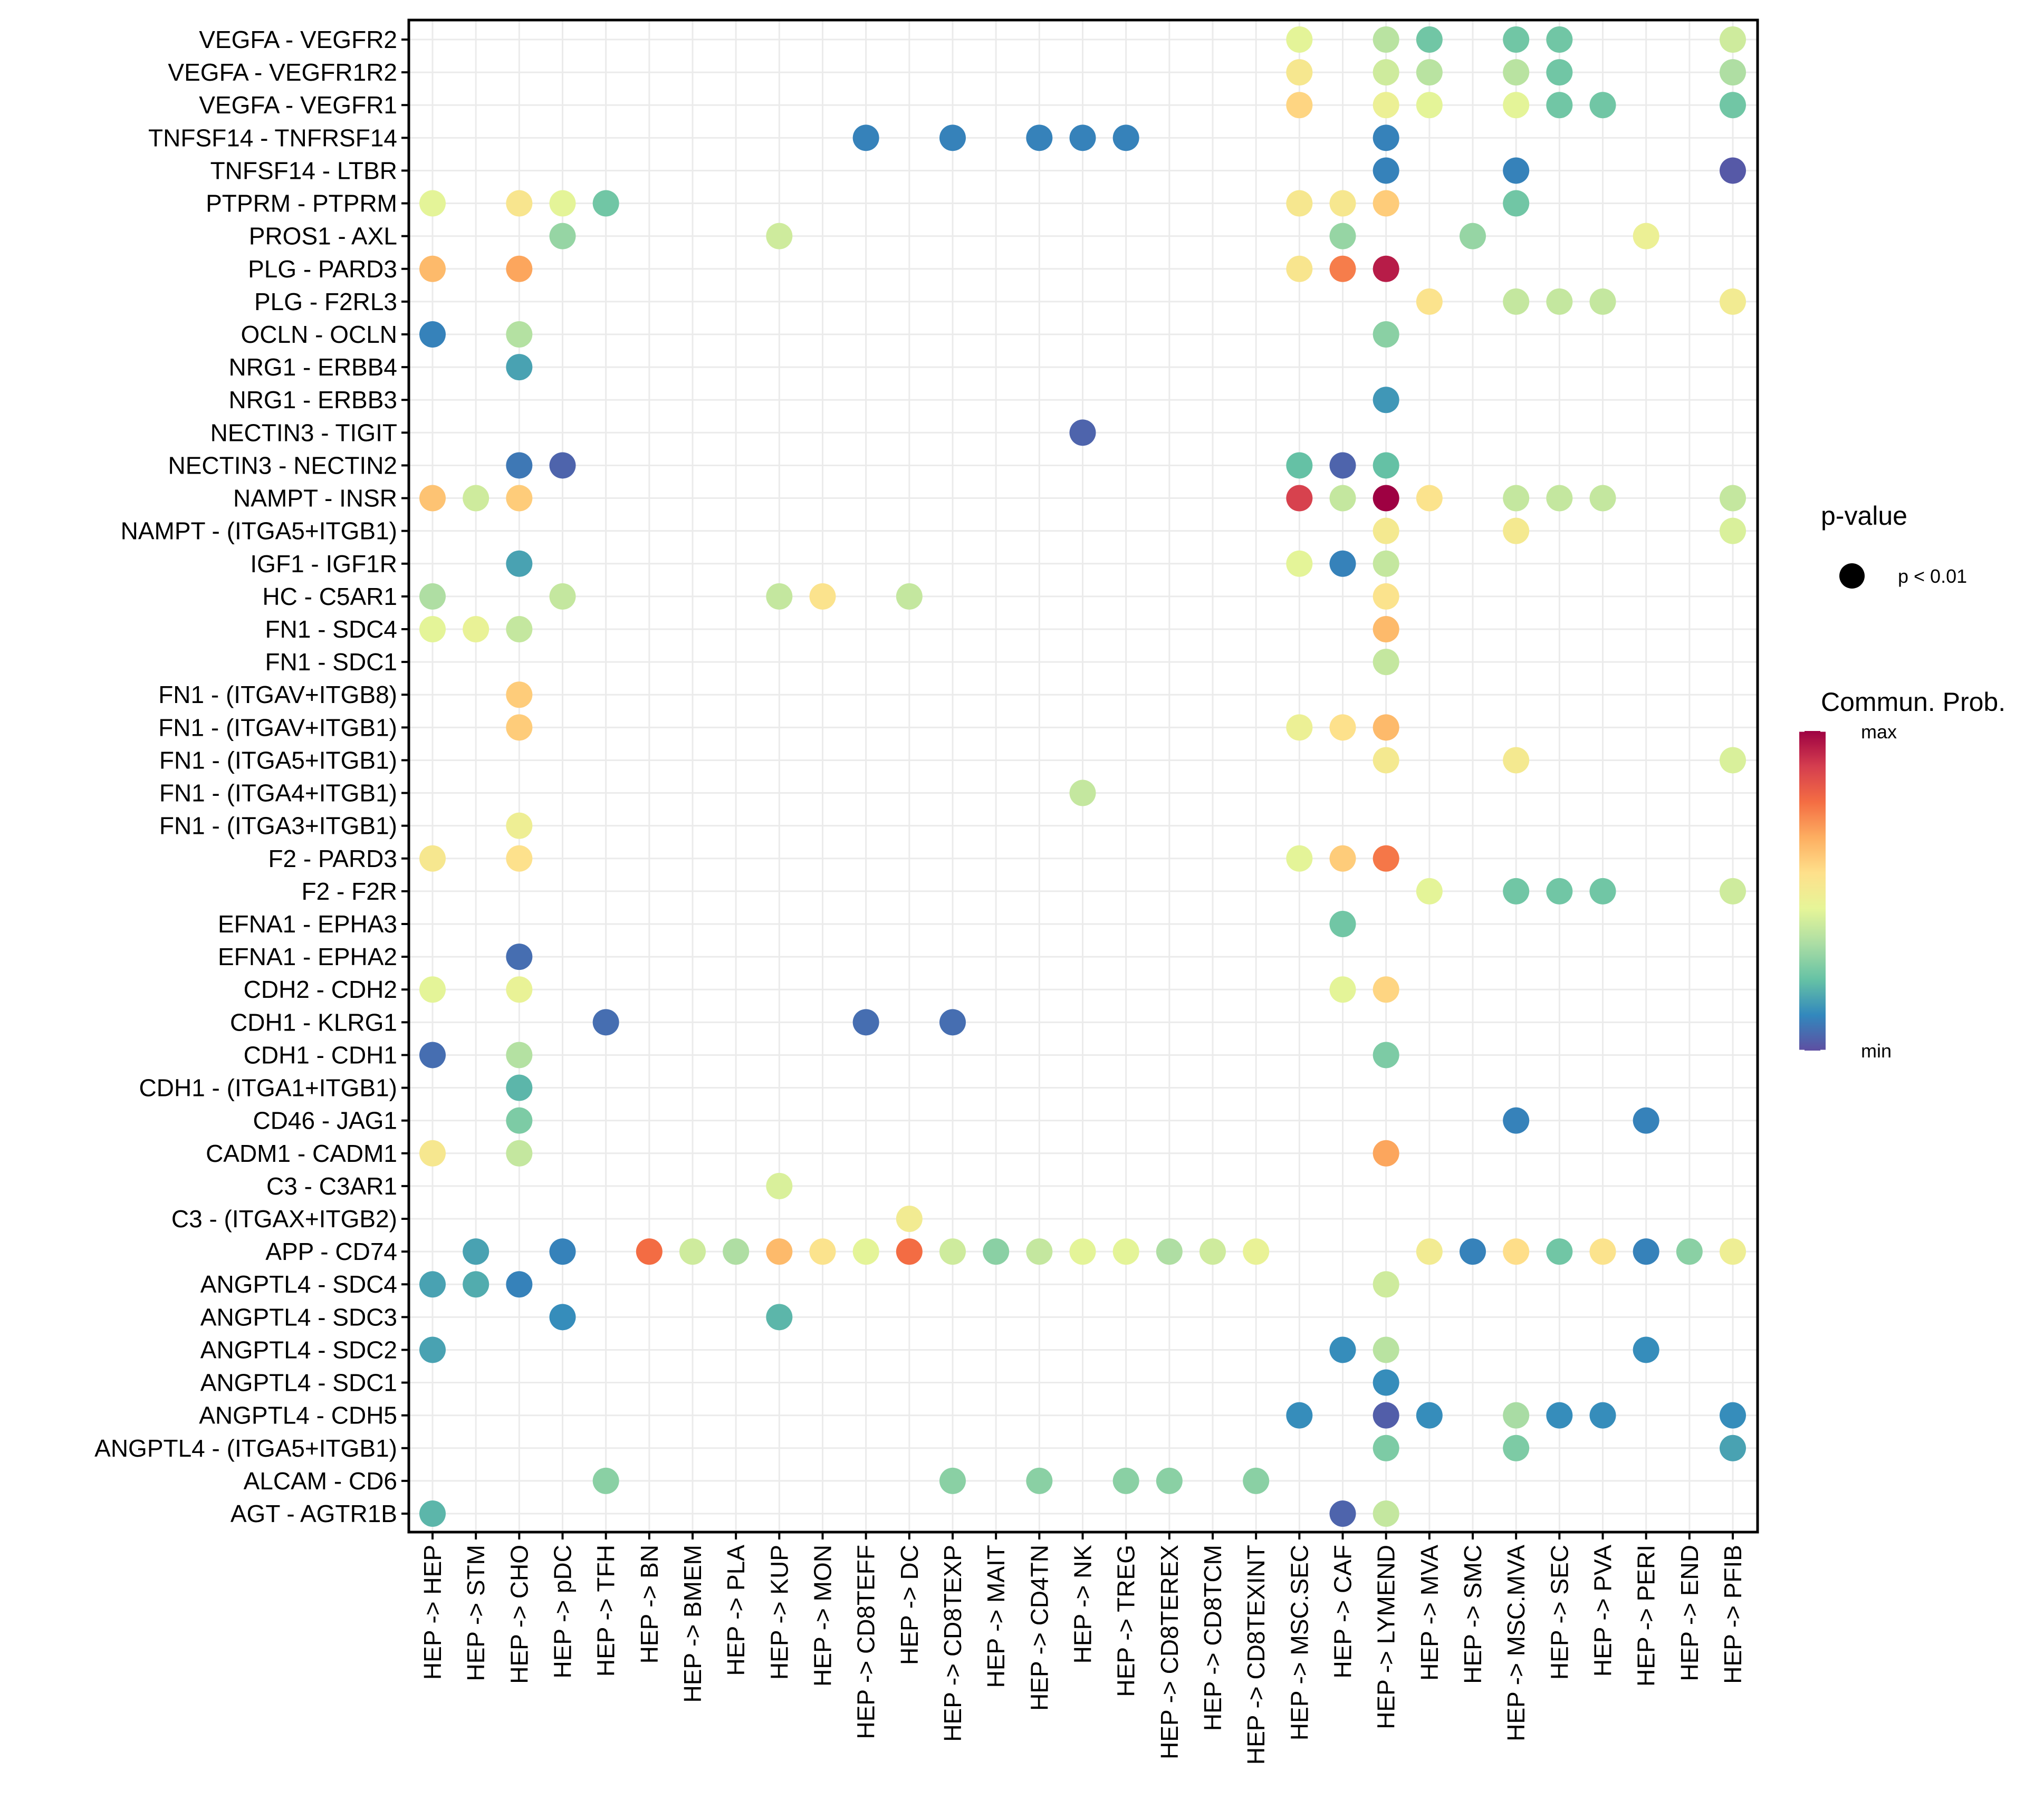 This screenshot has width=2044, height=1819. Describe the element at coordinates (736, 1611) in the screenshot. I see `x-tick-label: HEP -> PLA` at that location.